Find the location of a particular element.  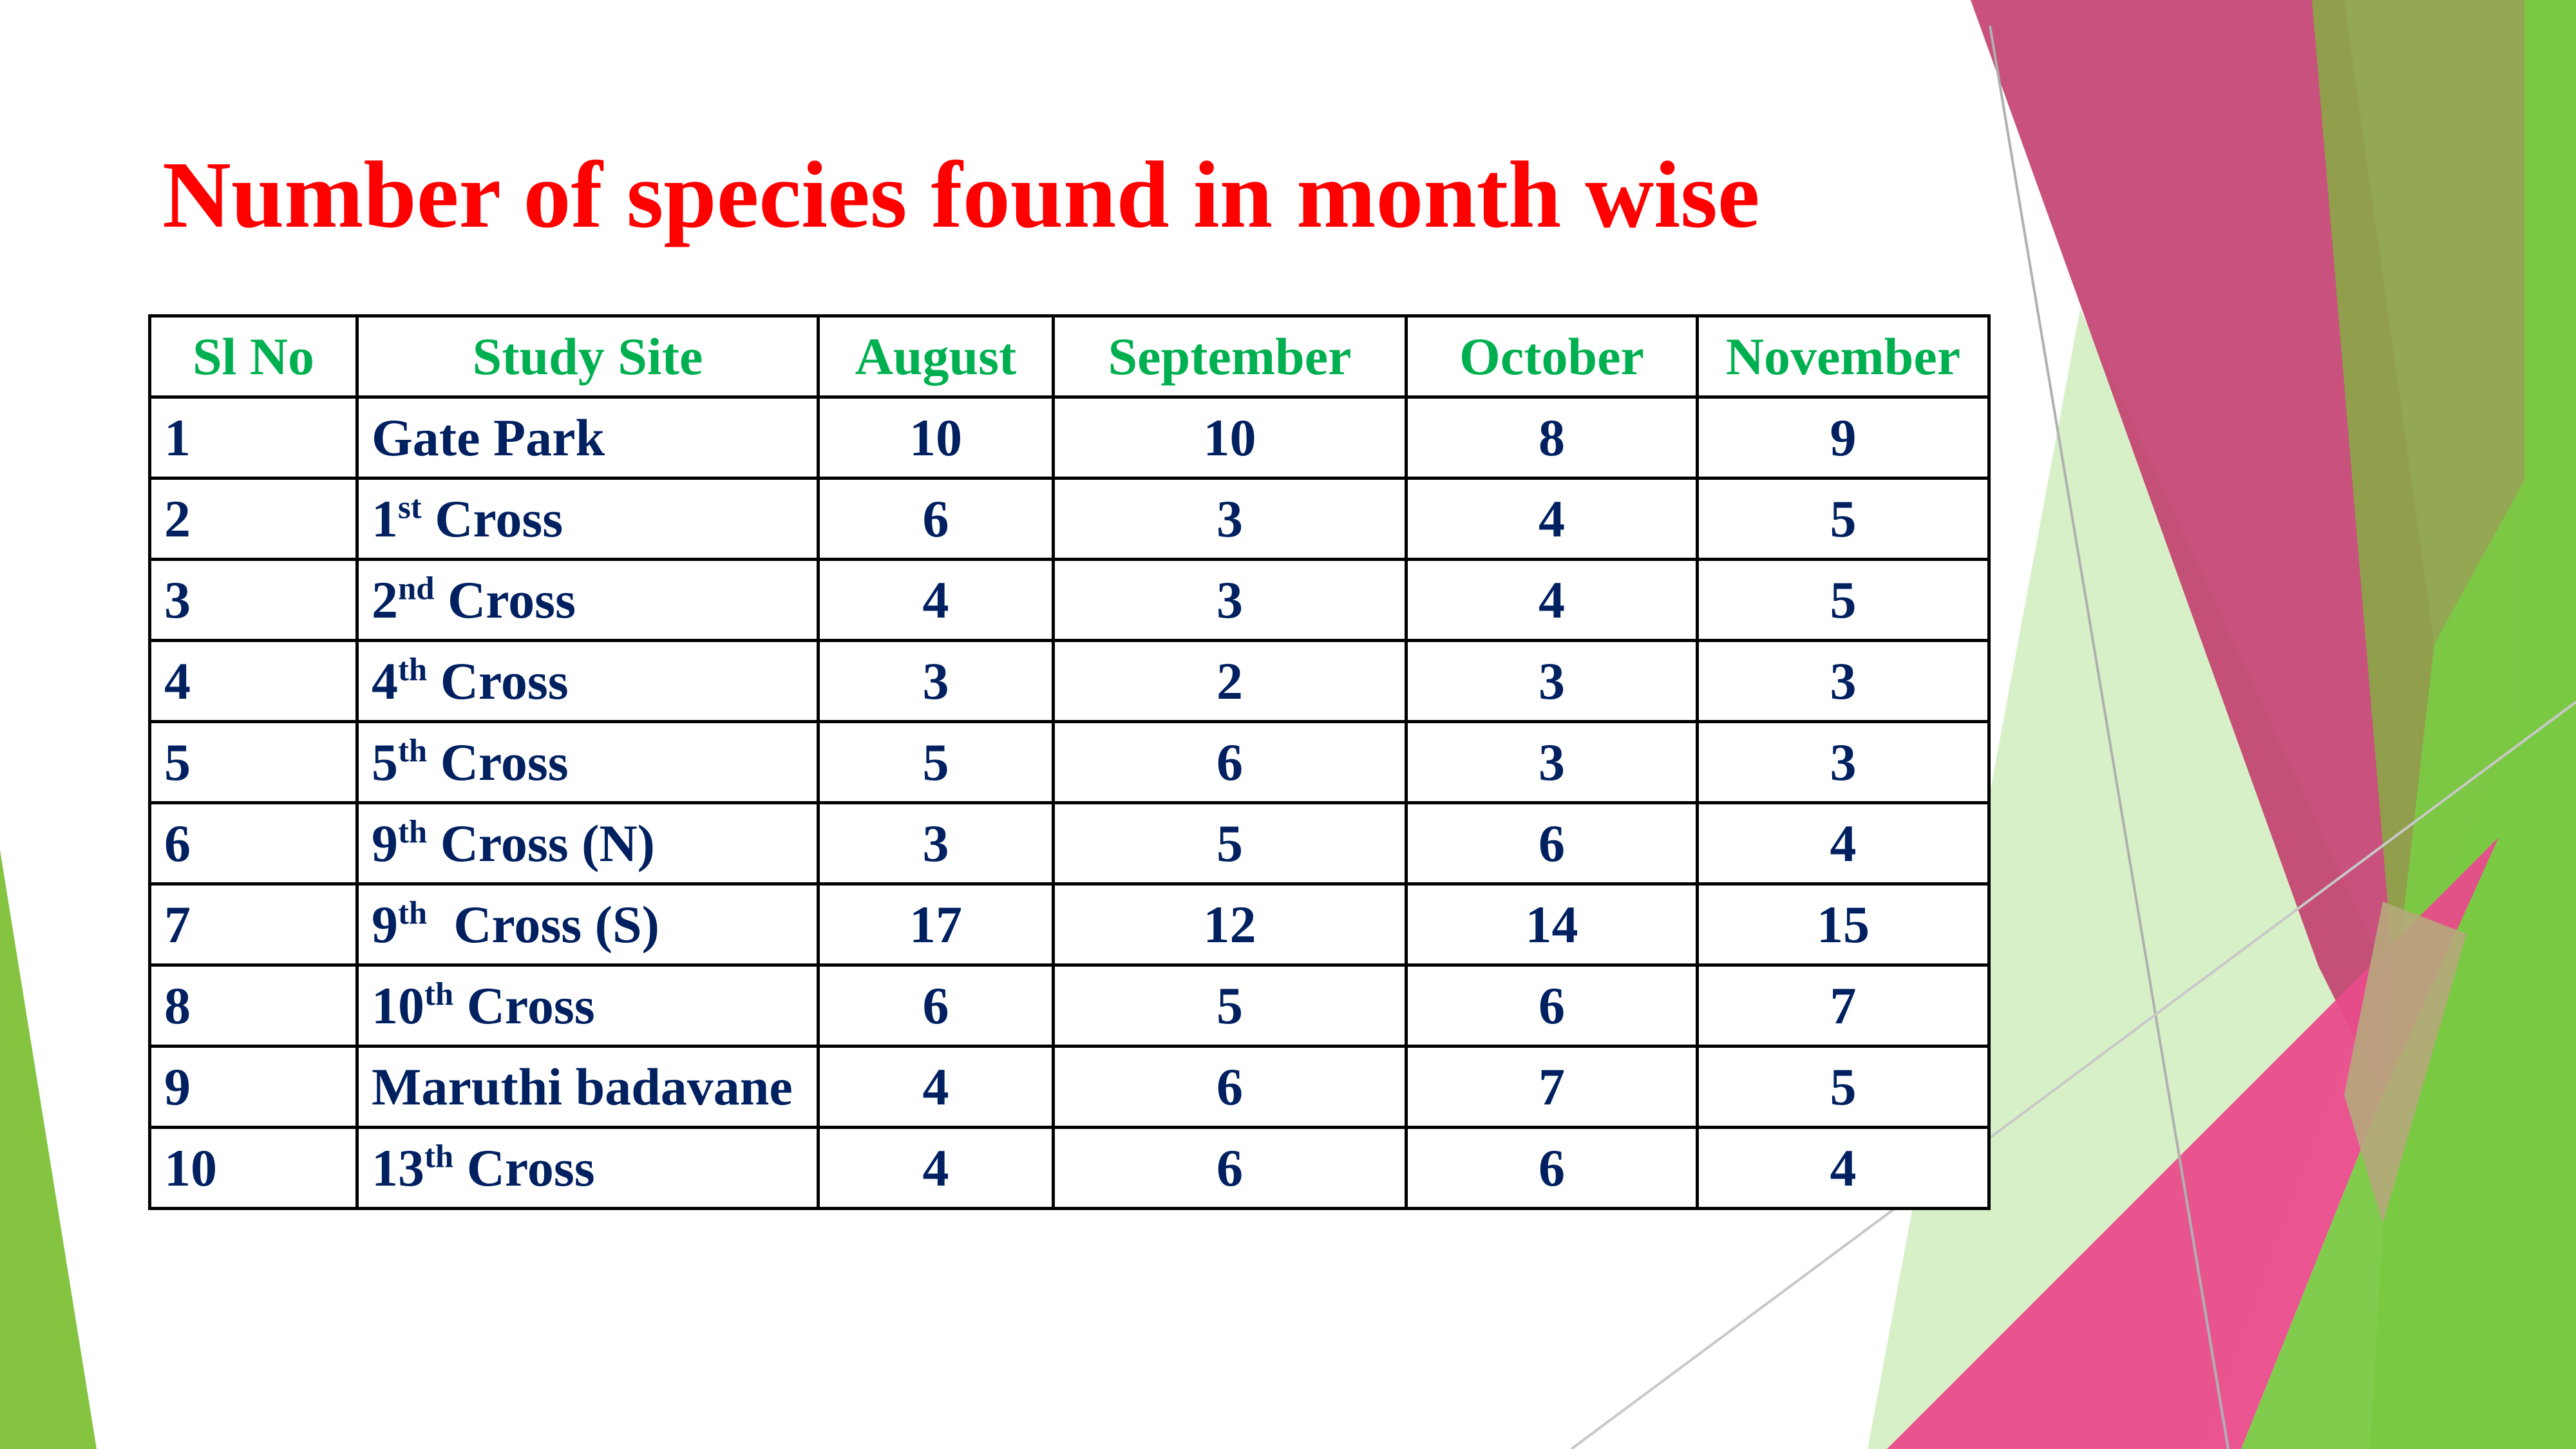

site-name: 4 is located at coordinates (385, 681).